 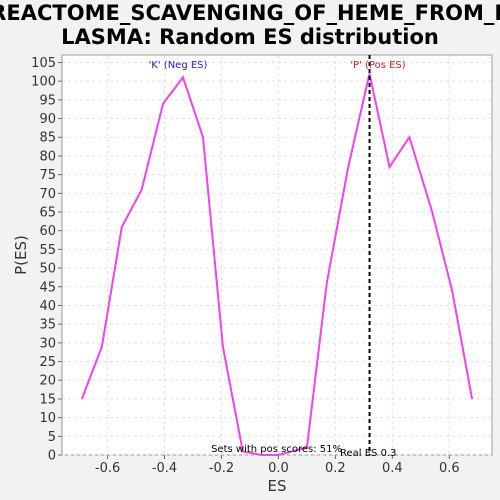 What do you see at coordinates (276, 449) in the screenshot?
I see `sets-pos-scores-text: Sets with pos scores: 51%` at bounding box center [276, 449].